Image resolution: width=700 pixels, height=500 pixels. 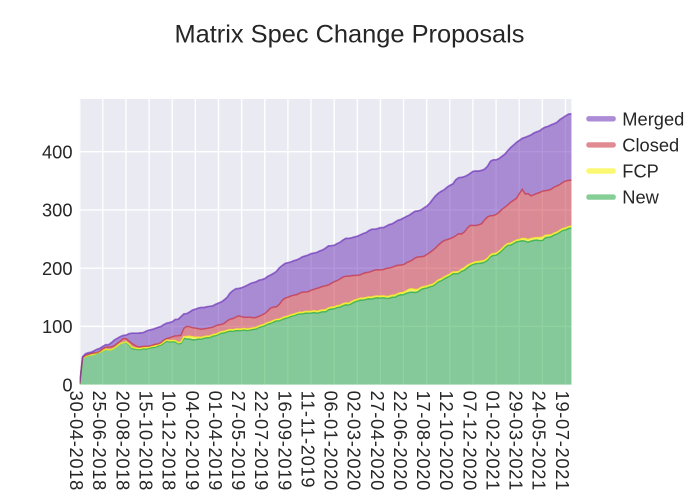 I want to click on svg-text: 19-07-2021, so click(x=562, y=441).